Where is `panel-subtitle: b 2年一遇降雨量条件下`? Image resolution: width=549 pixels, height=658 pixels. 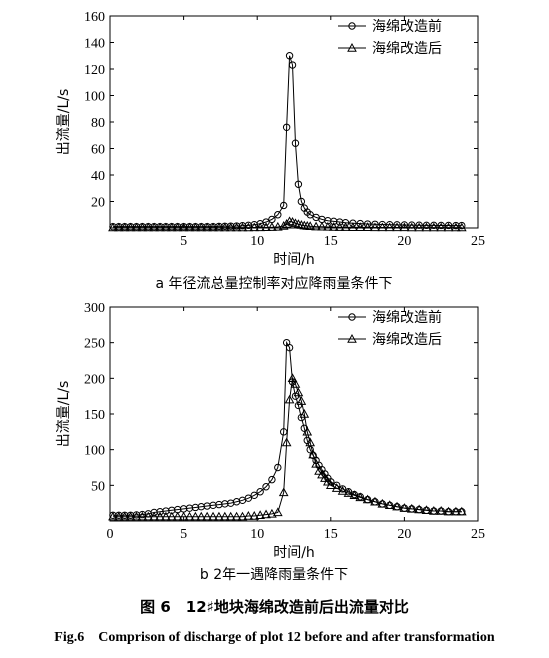 panel-subtitle: b 2年一遇降雨量条件下 is located at coordinates (274, 574).